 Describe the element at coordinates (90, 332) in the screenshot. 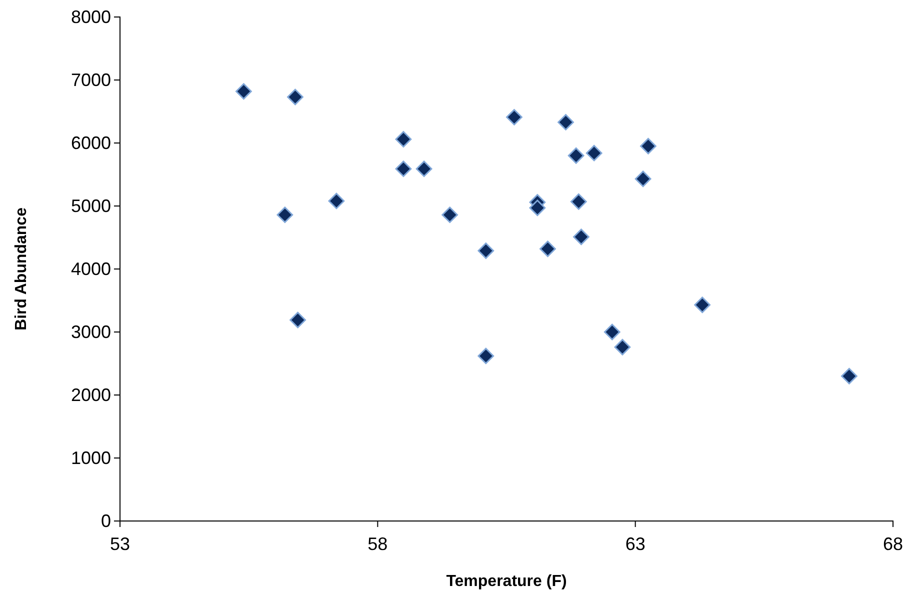

I see `y-tick-label: 3000` at that location.